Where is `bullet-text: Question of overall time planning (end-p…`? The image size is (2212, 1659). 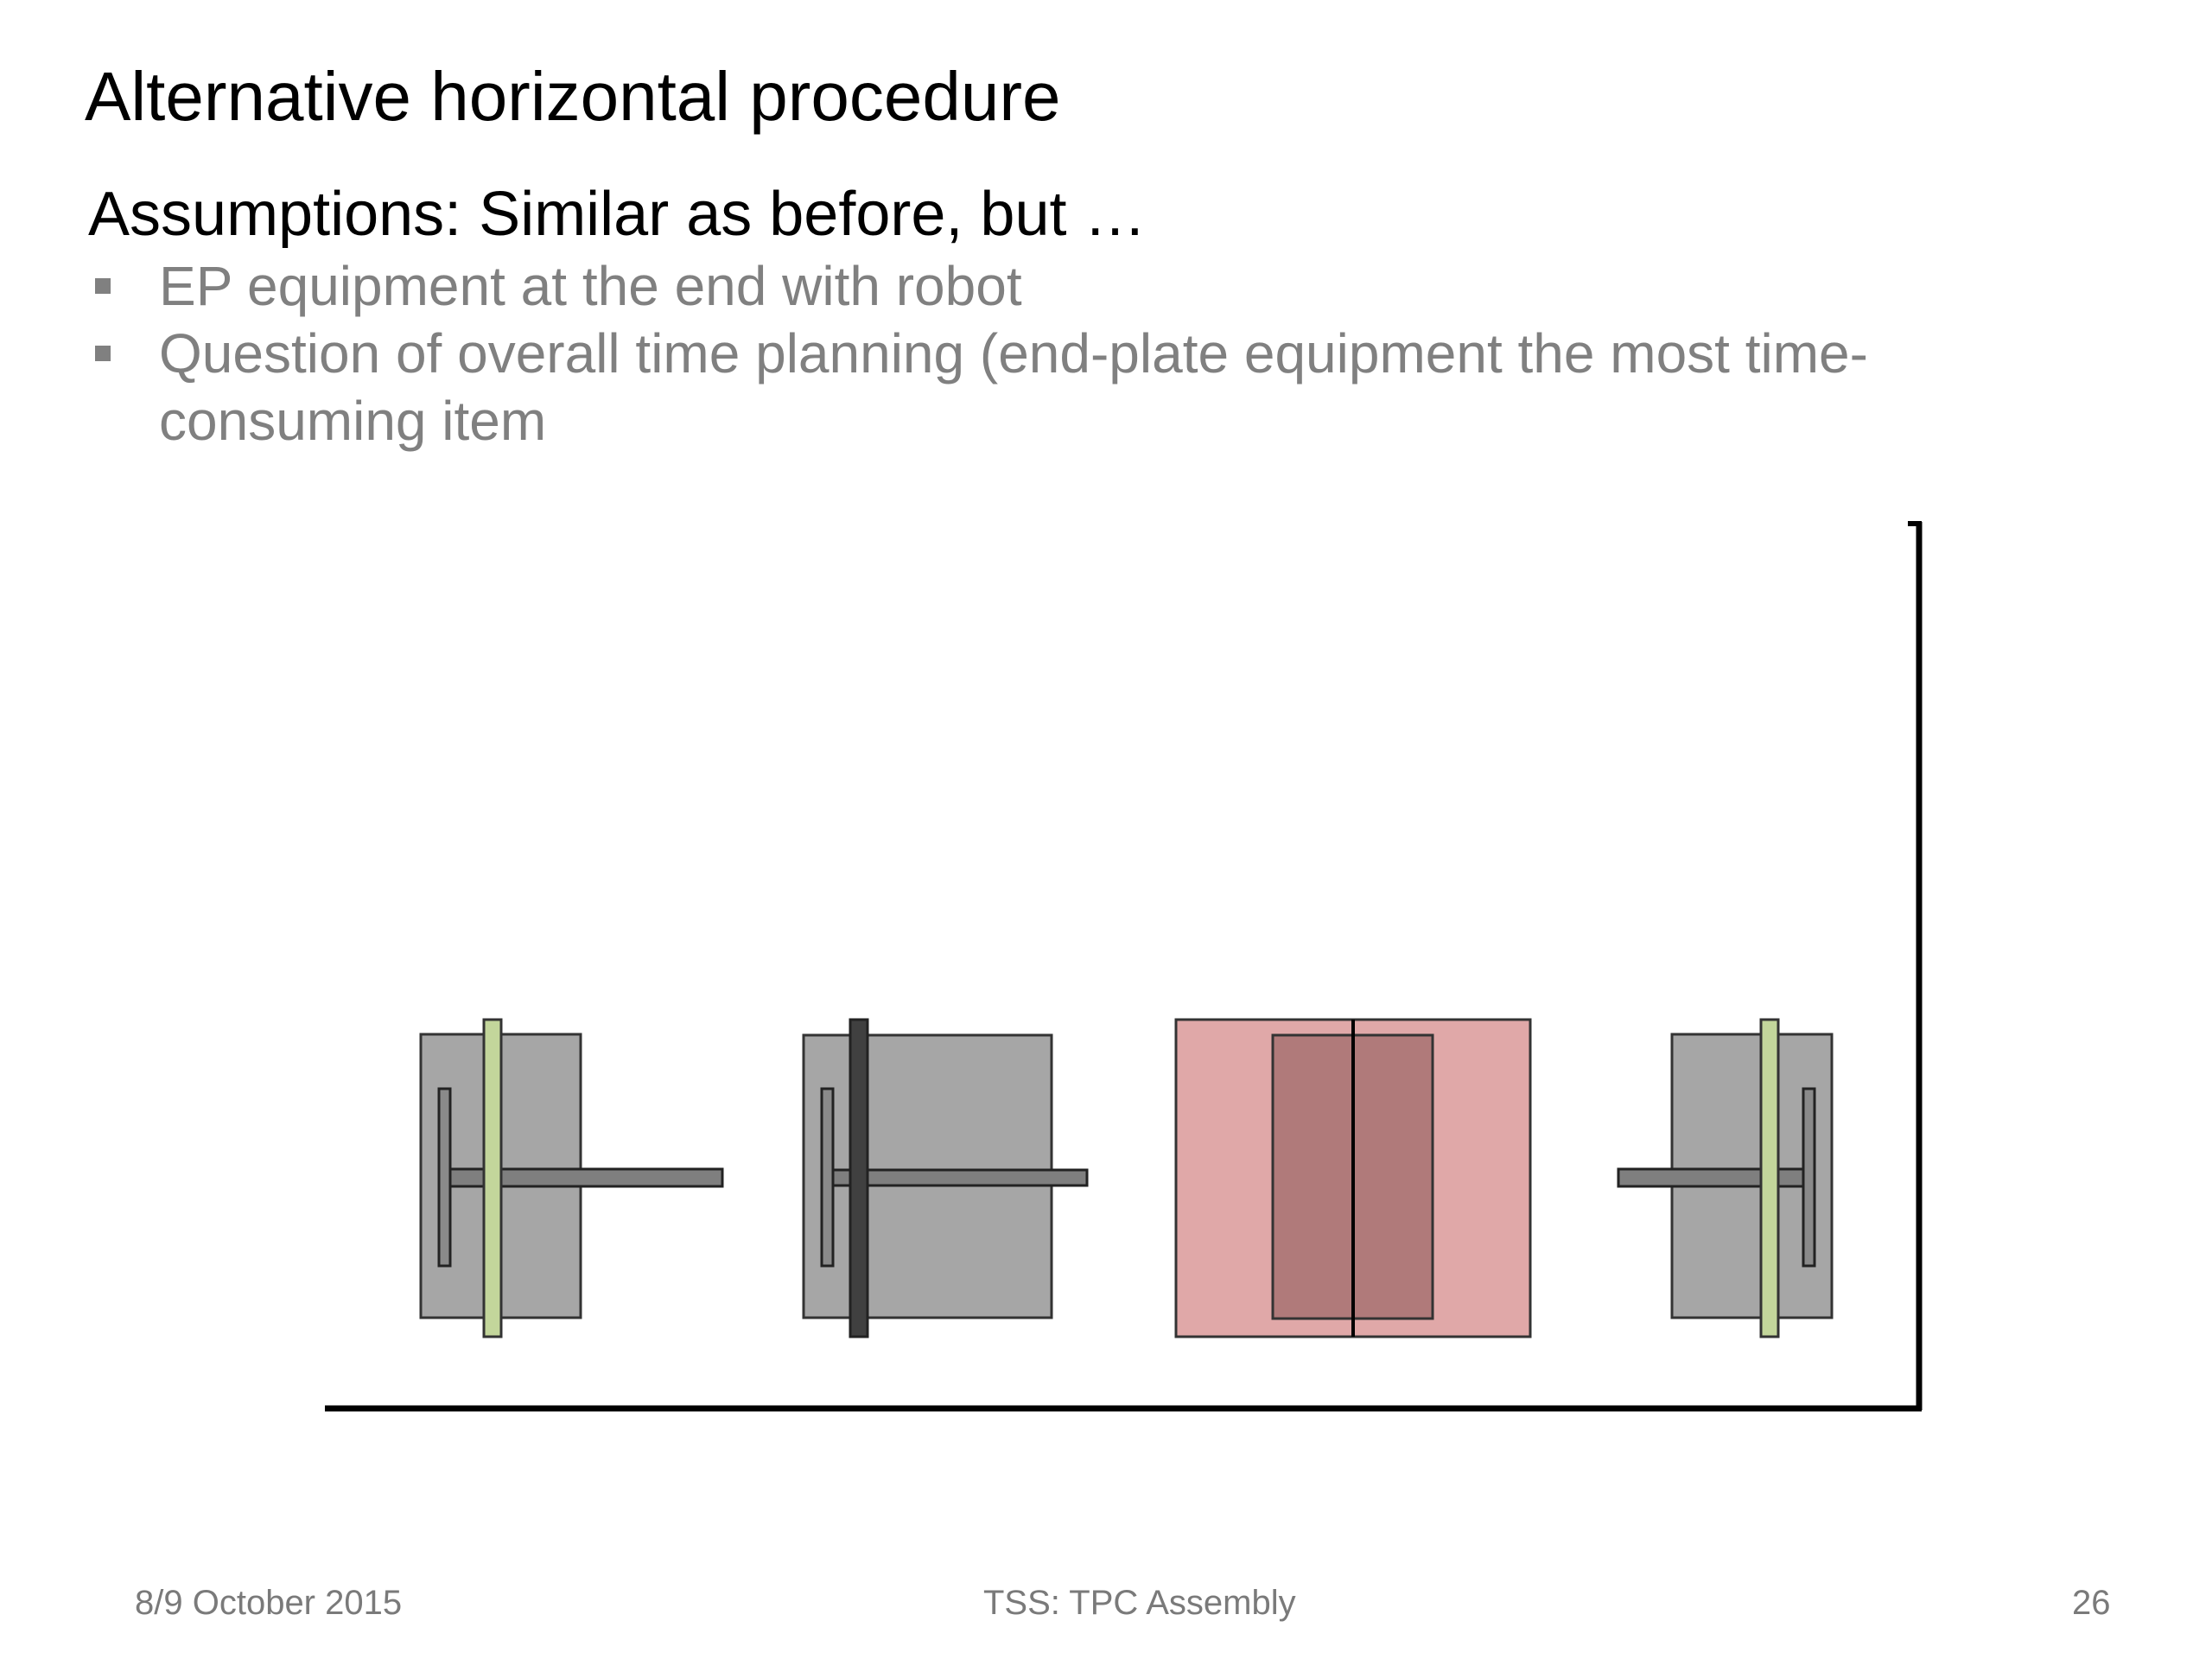
bullet-text: Question of overall time planning (end-p… is located at coordinates (1013, 387).